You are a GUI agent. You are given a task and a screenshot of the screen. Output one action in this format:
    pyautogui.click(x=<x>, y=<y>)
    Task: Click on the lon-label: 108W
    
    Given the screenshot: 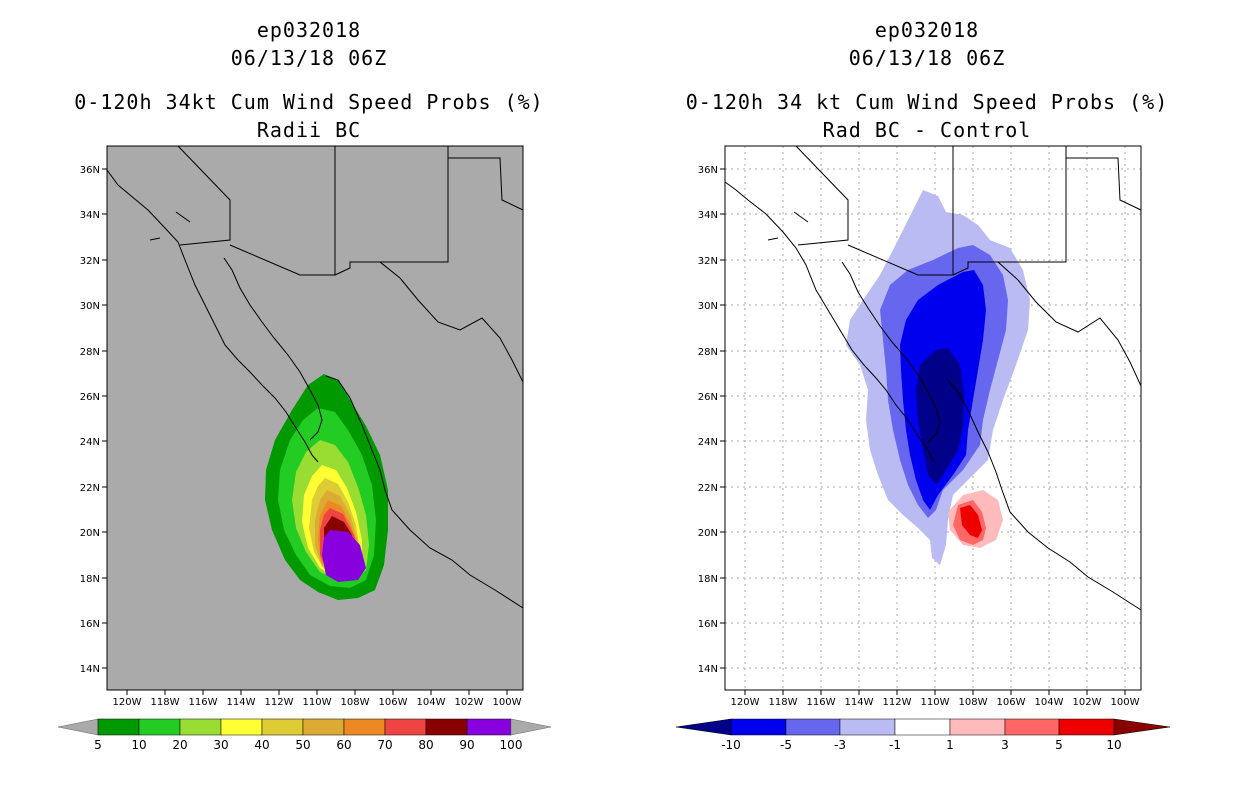 What is the action you would take?
    pyautogui.click(x=355, y=702)
    